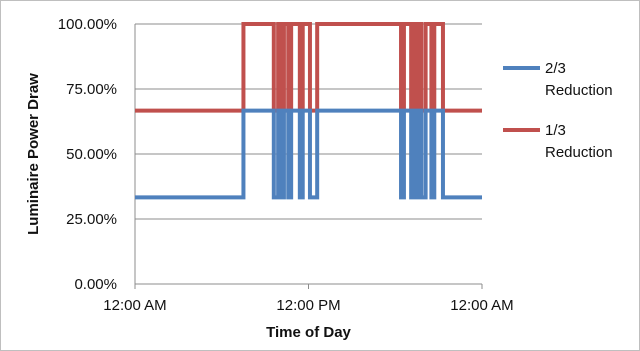 This screenshot has height=351, width=640. I want to click on y-tick-label: 0.00%, so click(95, 284).